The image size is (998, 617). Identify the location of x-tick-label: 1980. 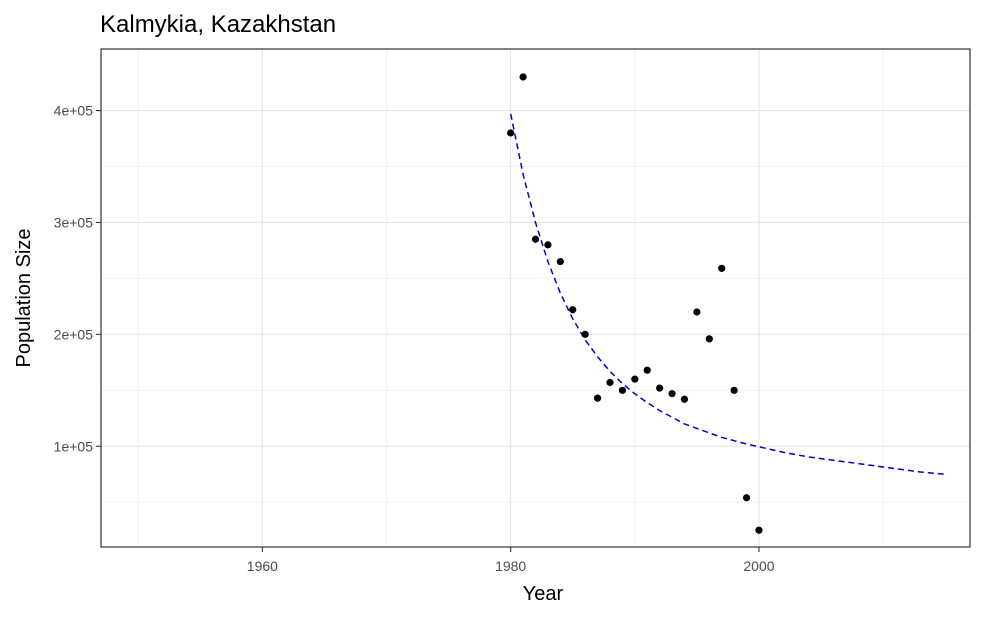
(510, 566).